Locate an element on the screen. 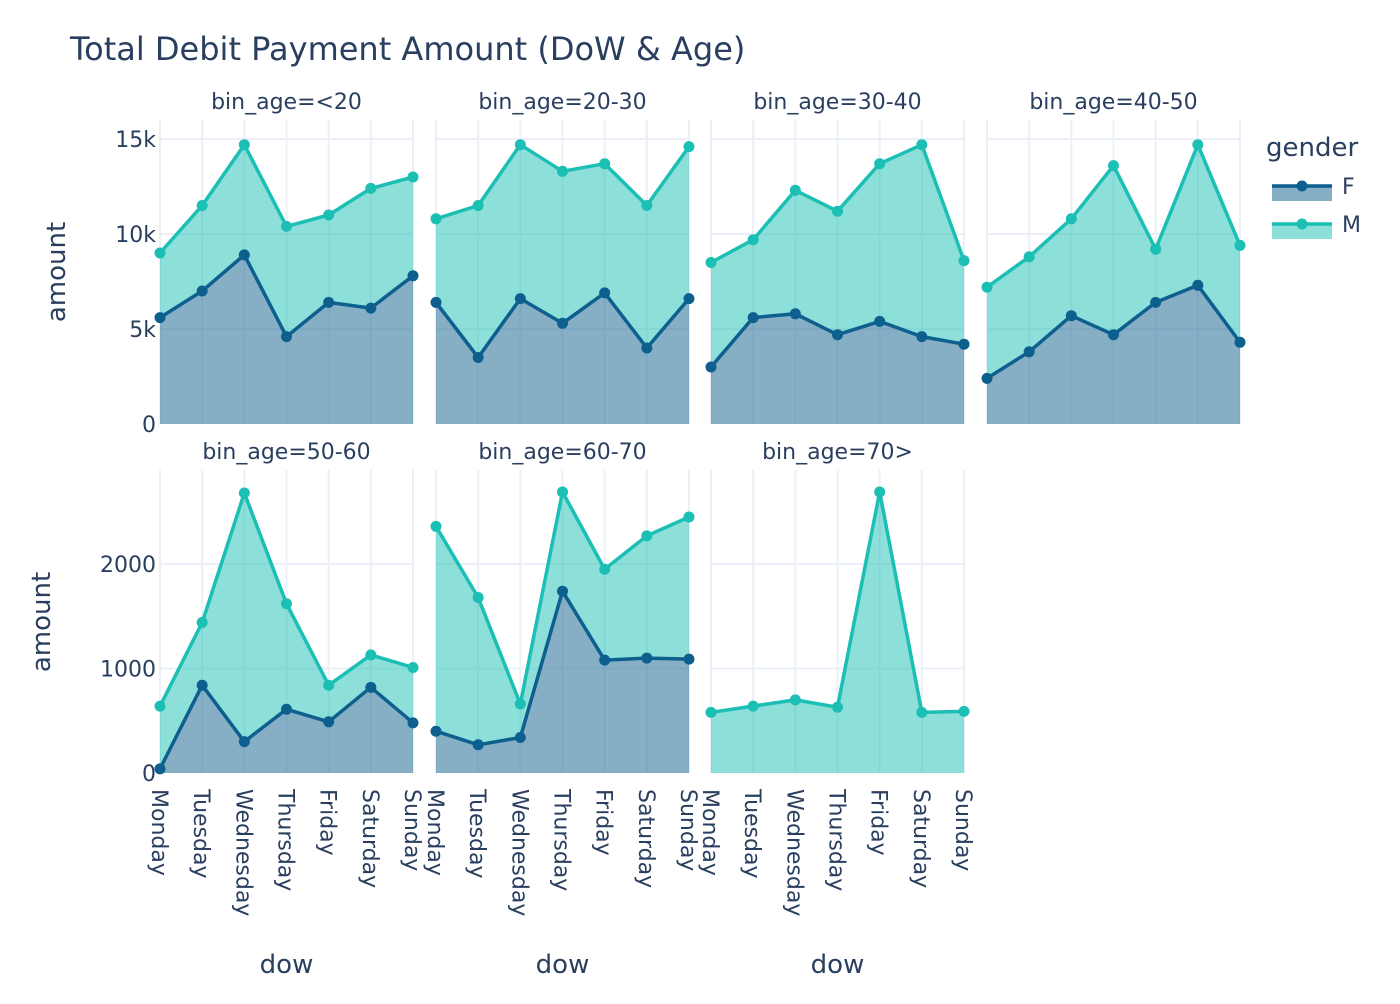 The height and width of the screenshot is (1004, 1400). legend-item-F: F is located at coordinates (1313, 188).